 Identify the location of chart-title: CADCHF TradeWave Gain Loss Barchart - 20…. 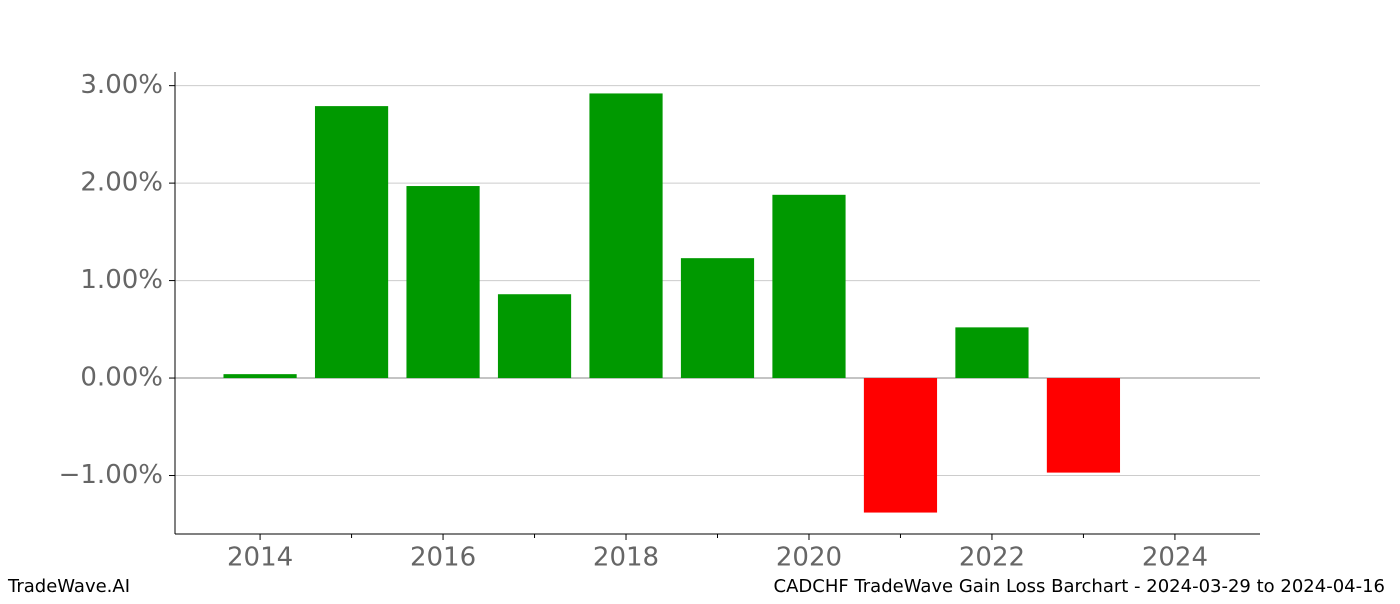
(1079, 586).